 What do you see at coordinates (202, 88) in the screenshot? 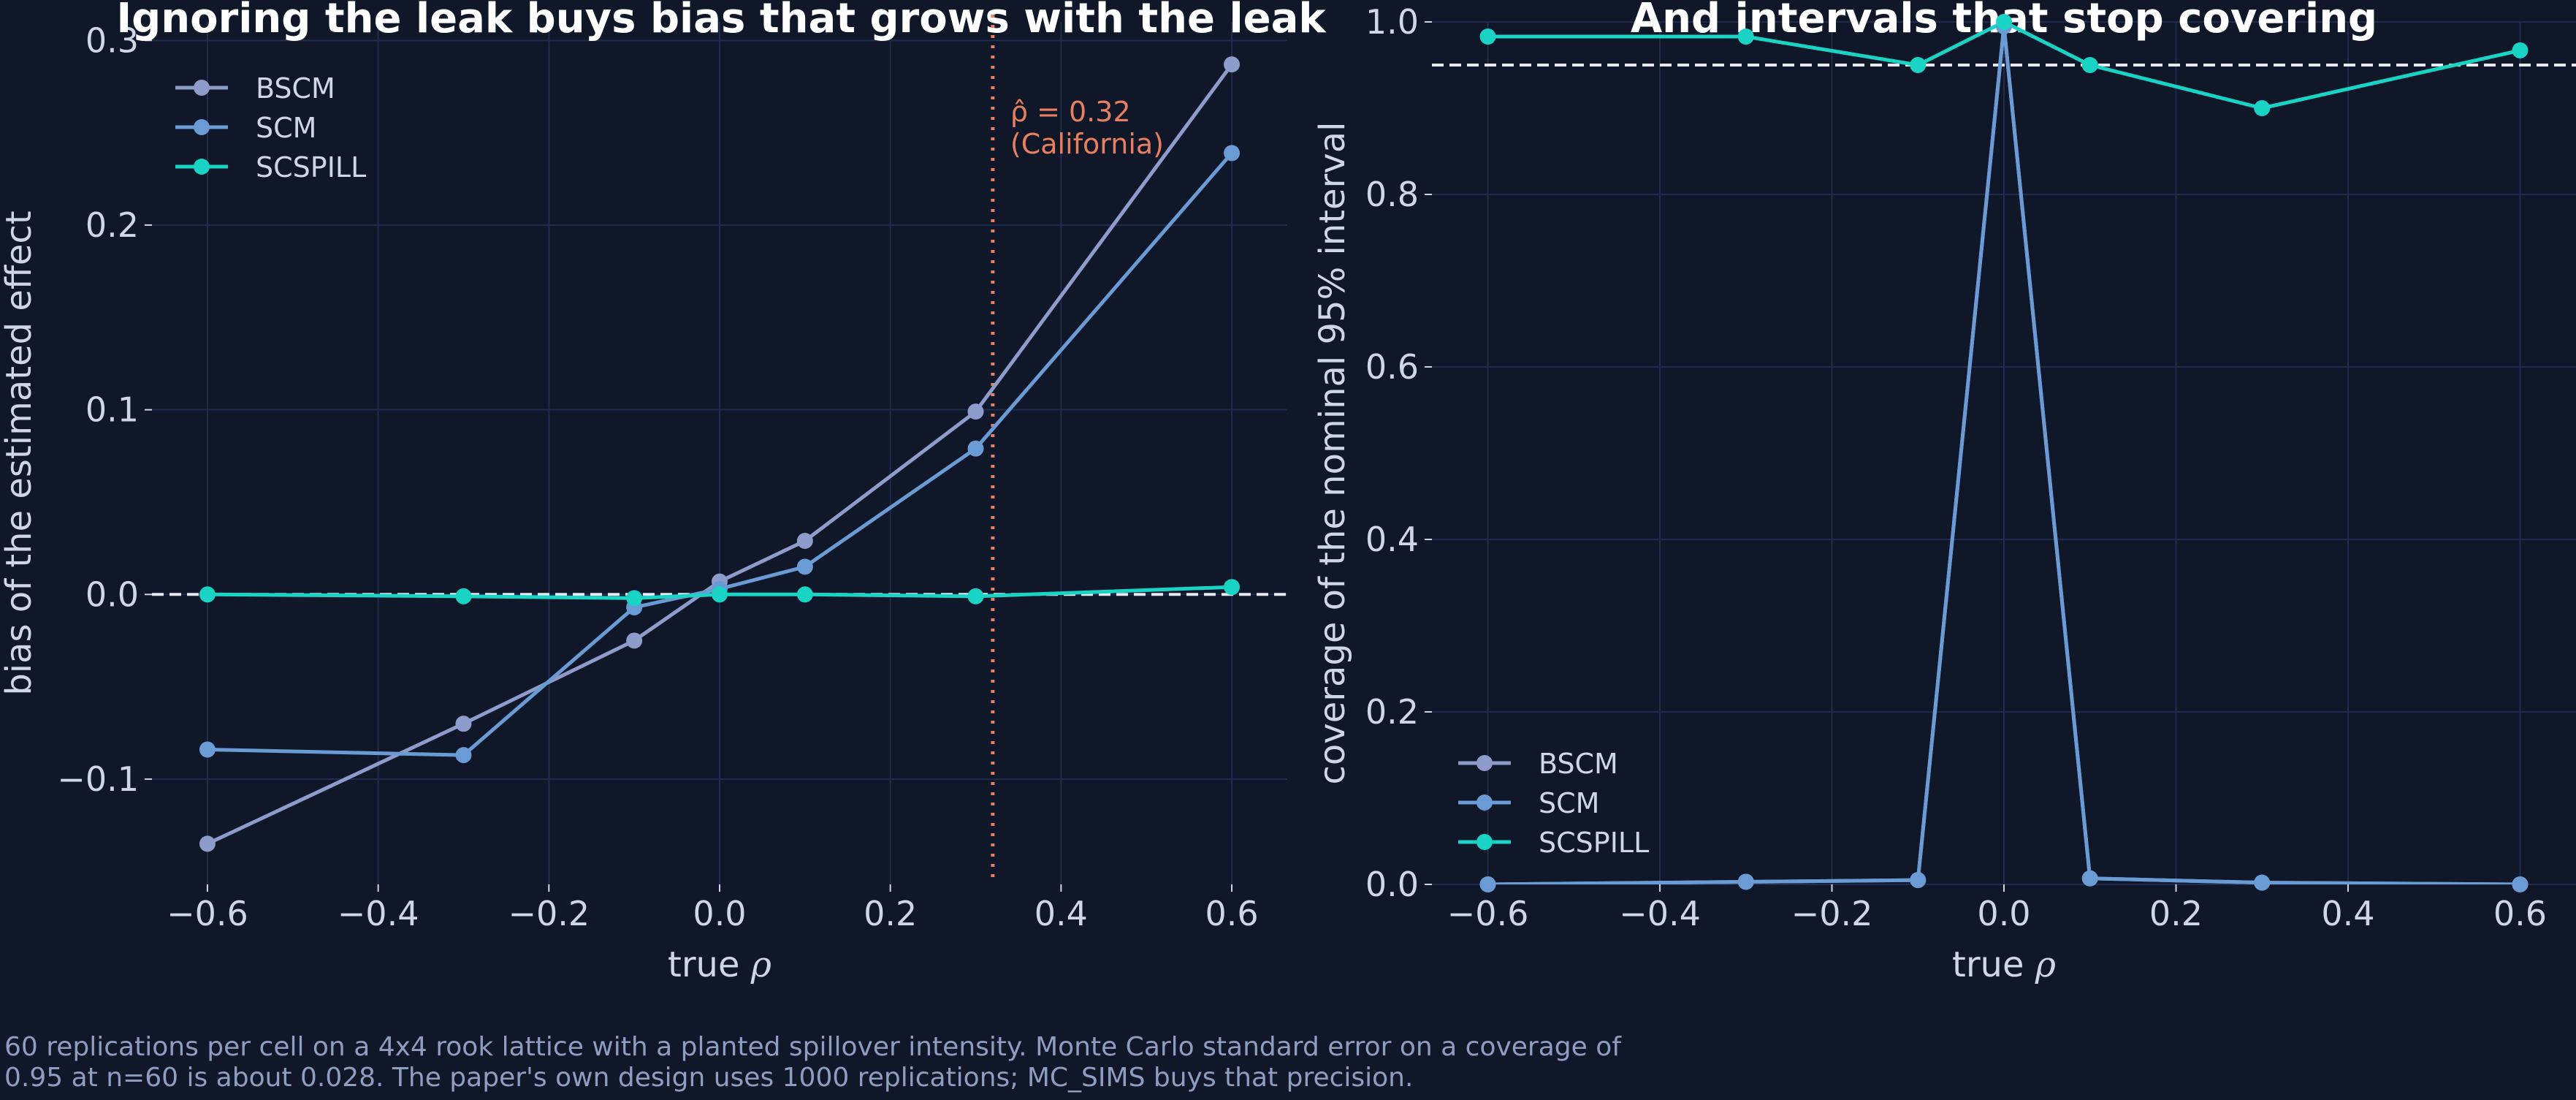
I see `p0-legend-marker-bscm` at bounding box center [202, 88].